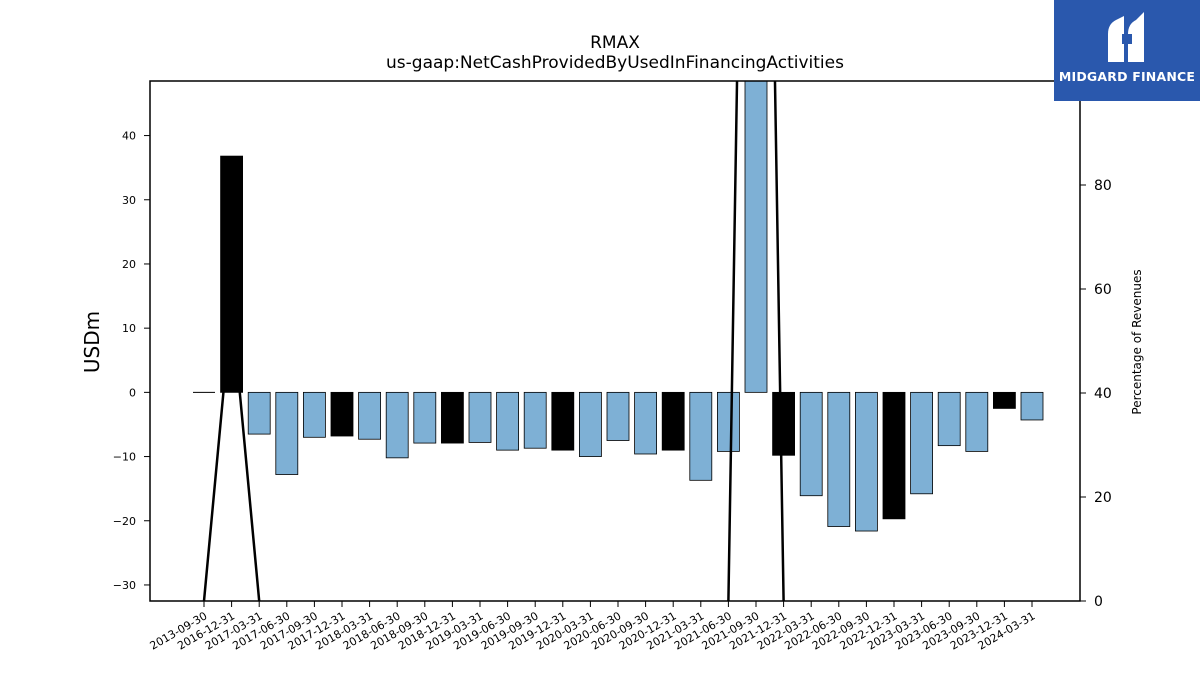 The width and height of the screenshot is (1200, 675). I want to click on y-tick-label: 0, so click(132, 392).